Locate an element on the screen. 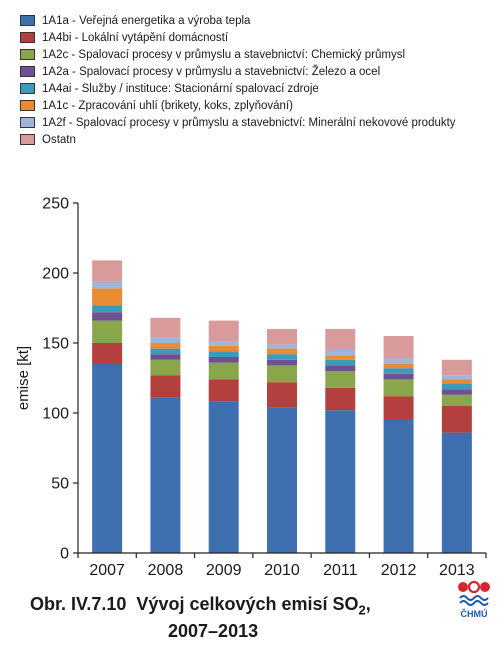  legend-label: Ostatn is located at coordinates (59, 139).